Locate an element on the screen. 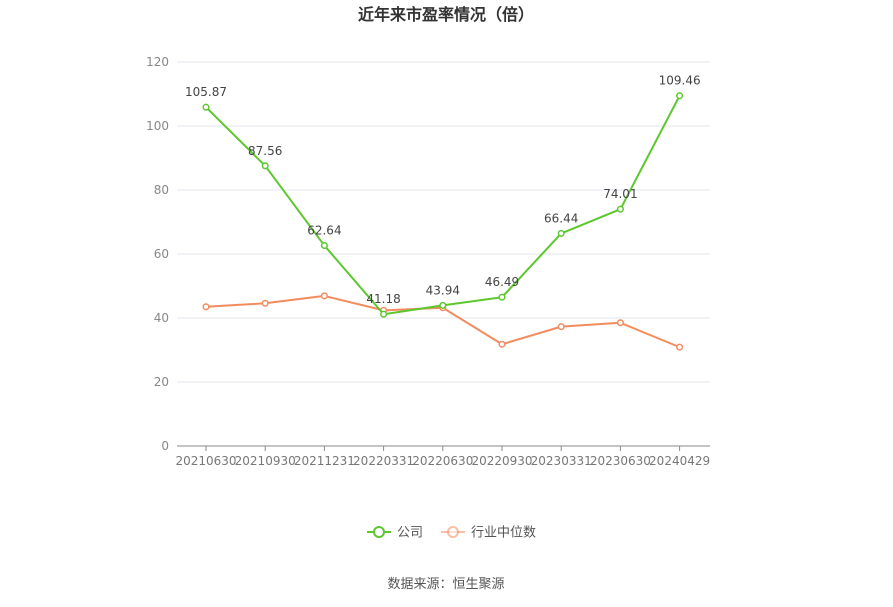 Image resolution: width=893 pixels, height=607 pixels. x-tick-label: 20210930 is located at coordinates (265, 461).